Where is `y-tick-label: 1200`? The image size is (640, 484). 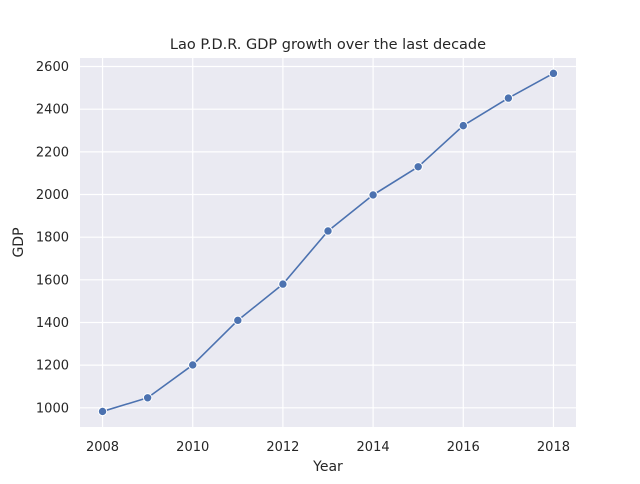 y-tick-label: 1200 is located at coordinates (52, 366).